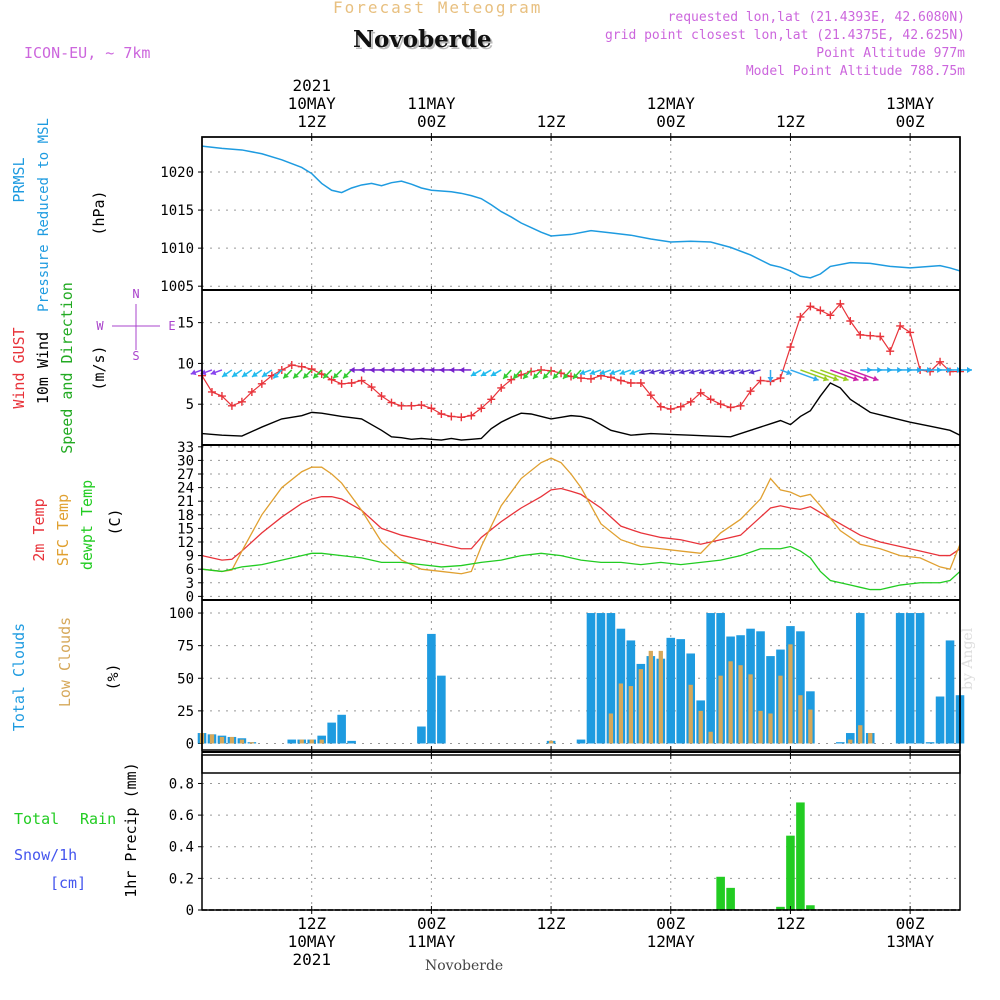 The width and height of the screenshot is (1000, 1000). Describe the element at coordinates (311, 121) in the screenshot. I see `top-time-label: 12Z` at that location.